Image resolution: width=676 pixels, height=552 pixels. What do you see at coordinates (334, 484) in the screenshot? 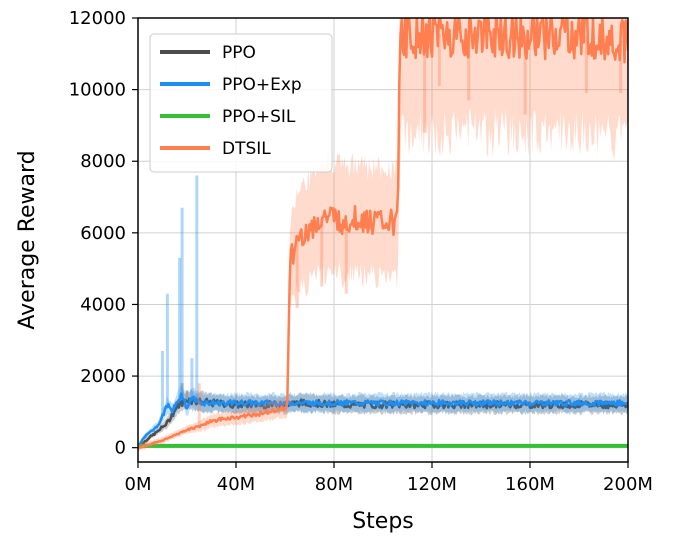
I see `x-tick-label: 80M` at bounding box center [334, 484].